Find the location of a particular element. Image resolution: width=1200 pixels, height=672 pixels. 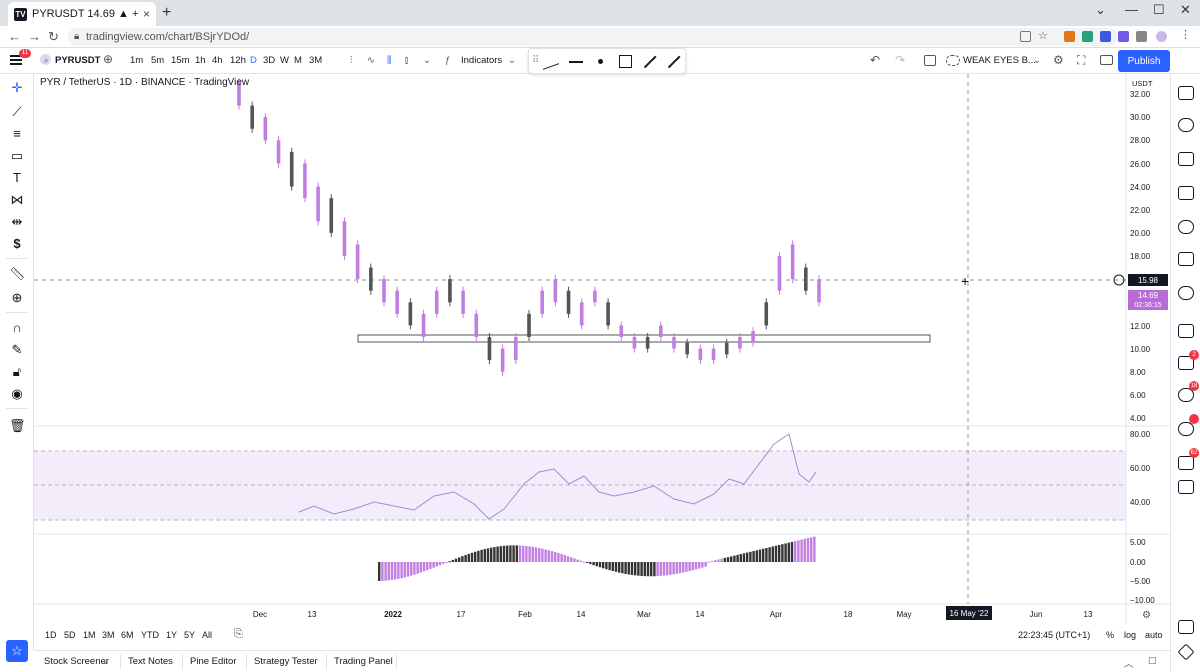

search-icon: ⌕ is located at coordinates (46, 60).